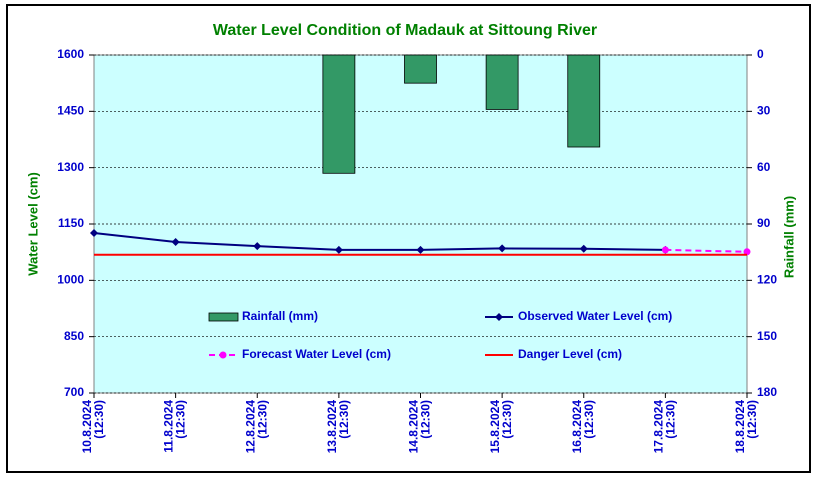 The width and height of the screenshot is (817, 479). Describe the element at coordinates (788, 237) in the screenshot. I see `y2-axis-title: Rainfall (mm)` at that location.